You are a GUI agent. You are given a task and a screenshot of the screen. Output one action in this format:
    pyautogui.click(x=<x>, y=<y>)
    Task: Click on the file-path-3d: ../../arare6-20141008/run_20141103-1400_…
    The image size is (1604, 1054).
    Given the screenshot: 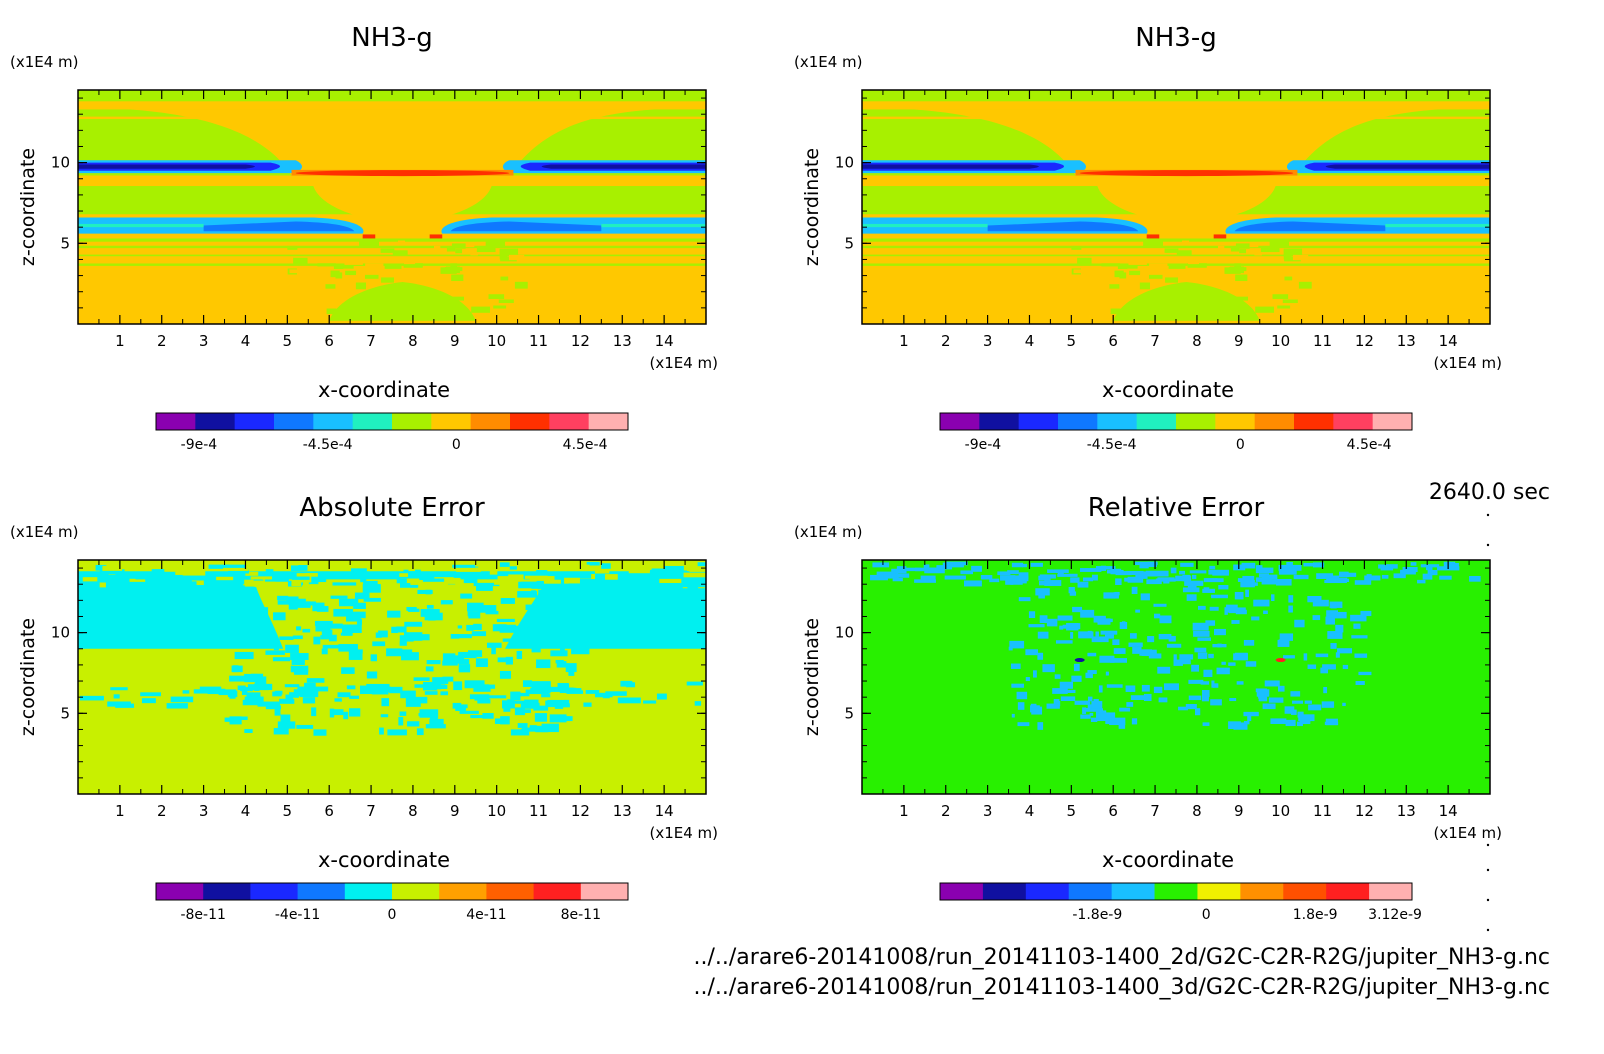 What is the action you would take?
    pyautogui.click(x=1122, y=987)
    